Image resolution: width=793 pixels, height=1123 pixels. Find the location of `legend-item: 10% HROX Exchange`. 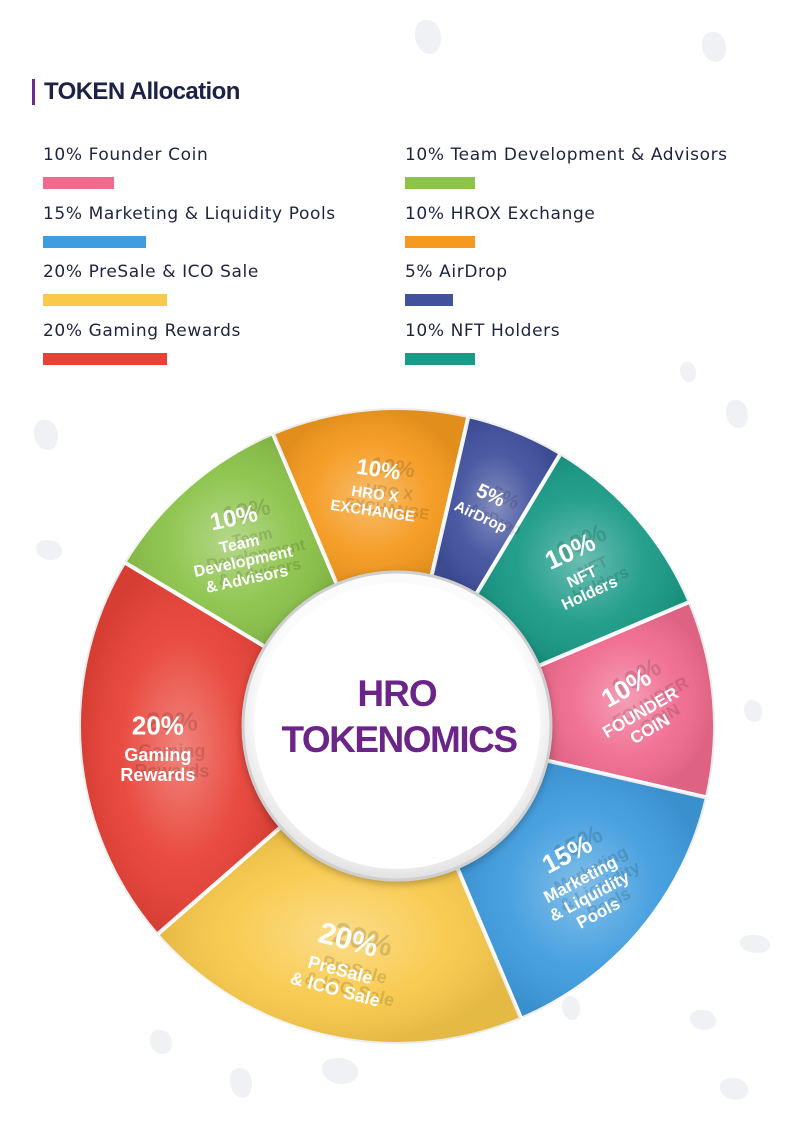

legend-item: 10% HROX Exchange is located at coordinates (585, 226).